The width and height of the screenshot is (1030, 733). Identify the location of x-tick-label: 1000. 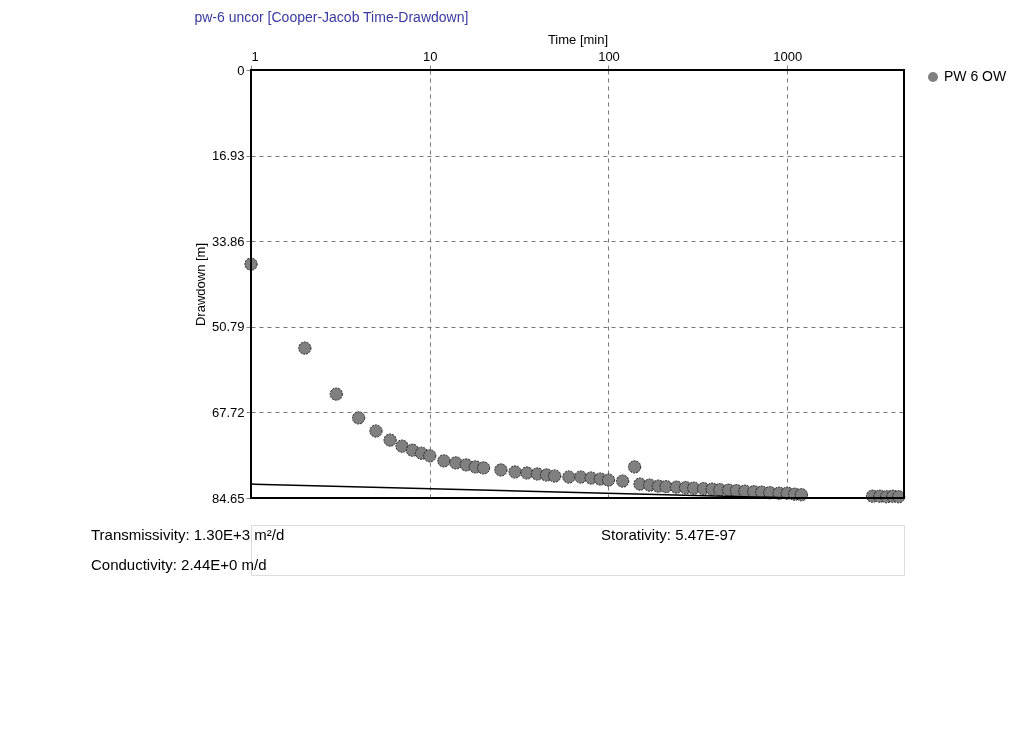
(788, 56).